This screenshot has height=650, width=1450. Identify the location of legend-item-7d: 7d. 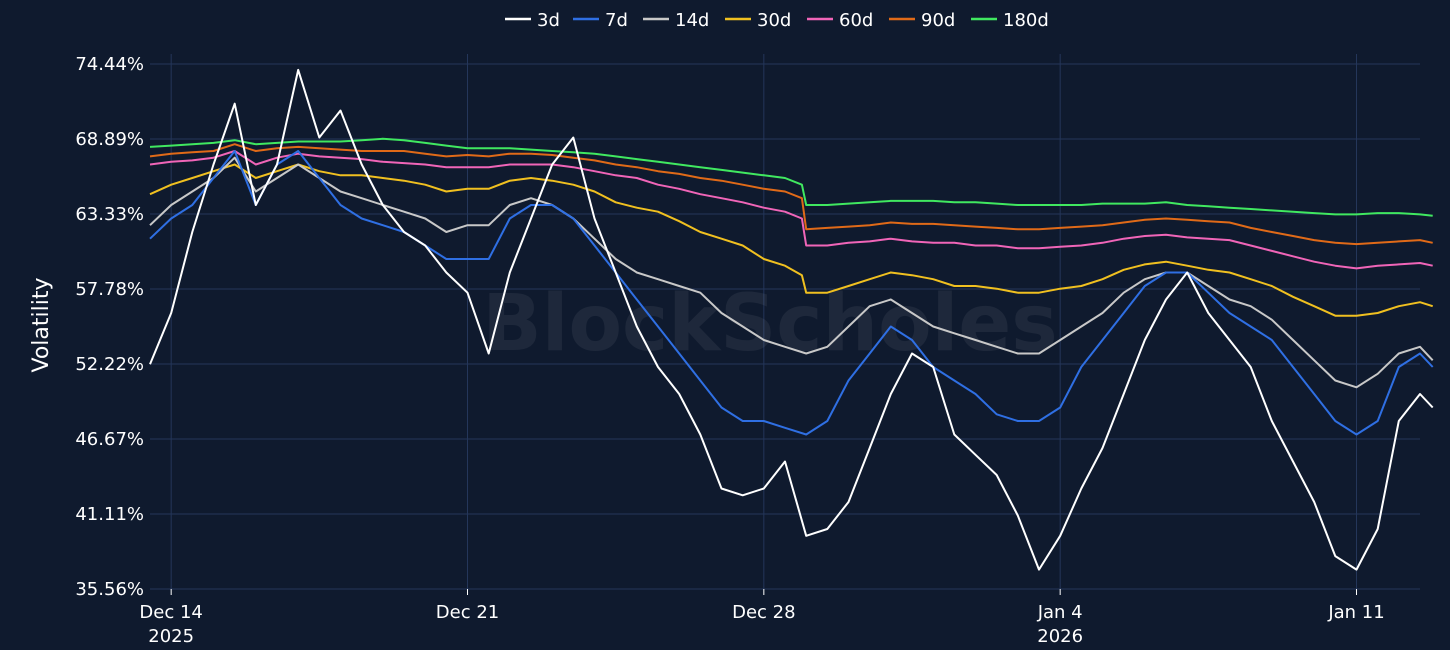
(600, 20).